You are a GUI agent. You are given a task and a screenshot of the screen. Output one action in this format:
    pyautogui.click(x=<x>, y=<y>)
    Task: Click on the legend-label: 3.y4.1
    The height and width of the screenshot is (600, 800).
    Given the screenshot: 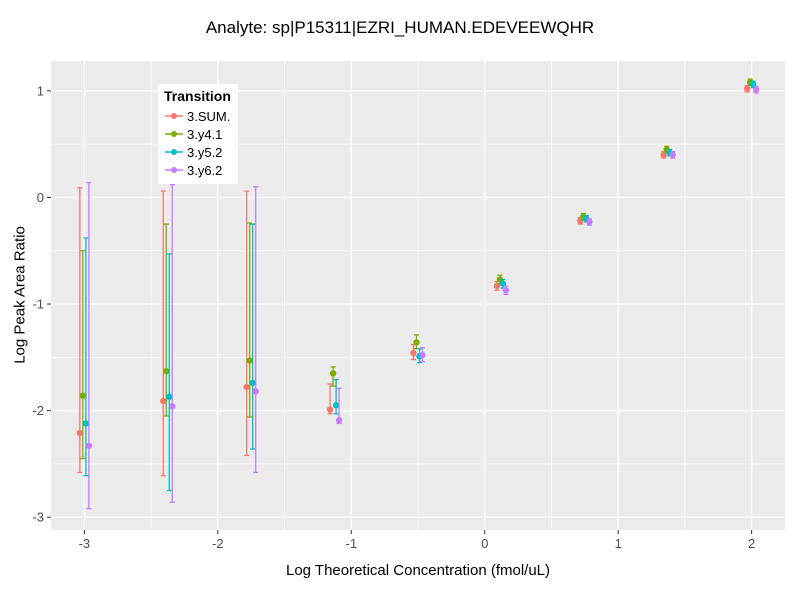 What is the action you would take?
    pyautogui.click(x=205, y=134)
    